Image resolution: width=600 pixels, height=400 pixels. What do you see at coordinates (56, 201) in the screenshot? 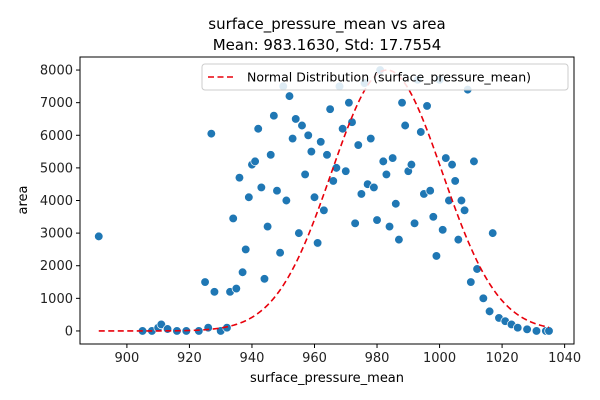
I see `y-tick-label: 4000` at bounding box center [56, 201].